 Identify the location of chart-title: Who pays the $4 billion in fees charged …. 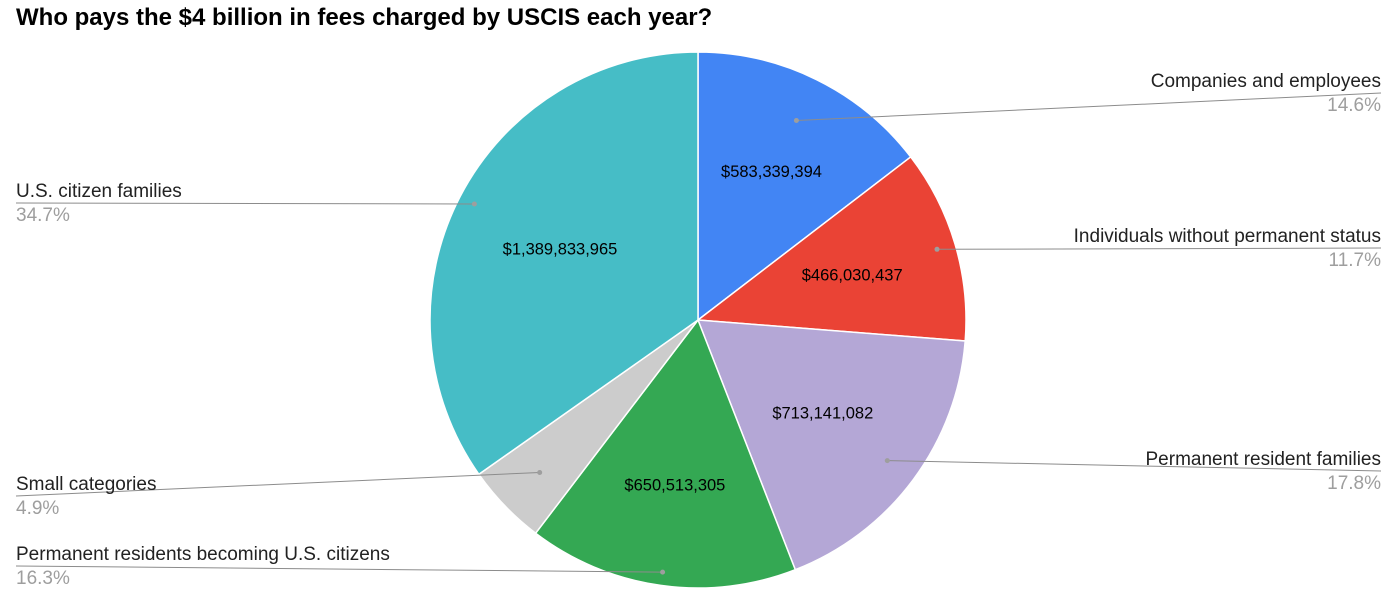
(364, 17).